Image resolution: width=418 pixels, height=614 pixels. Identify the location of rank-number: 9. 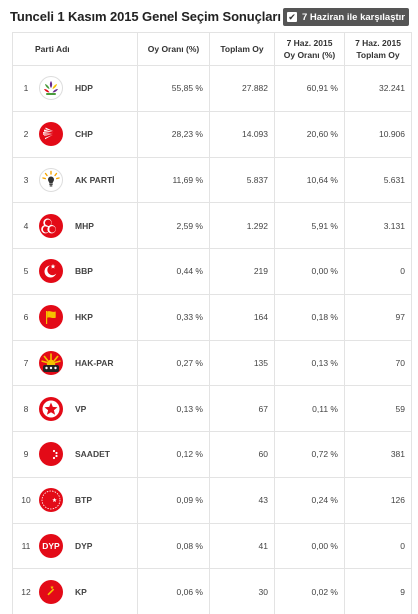
(26, 454).